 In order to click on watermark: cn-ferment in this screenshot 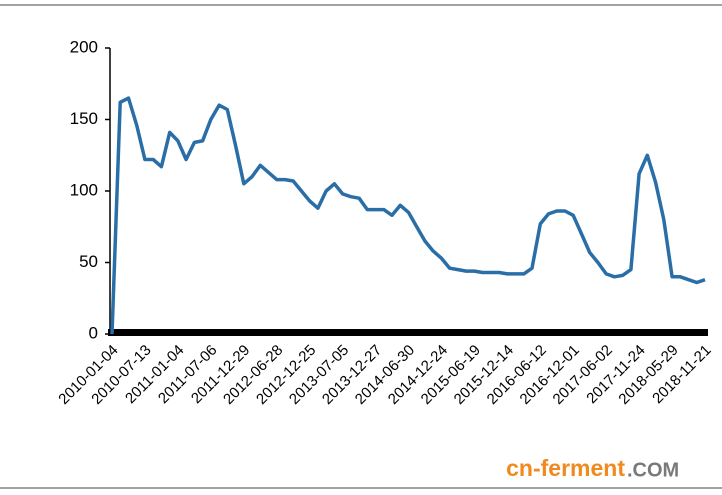, I will do `click(565, 468)`.